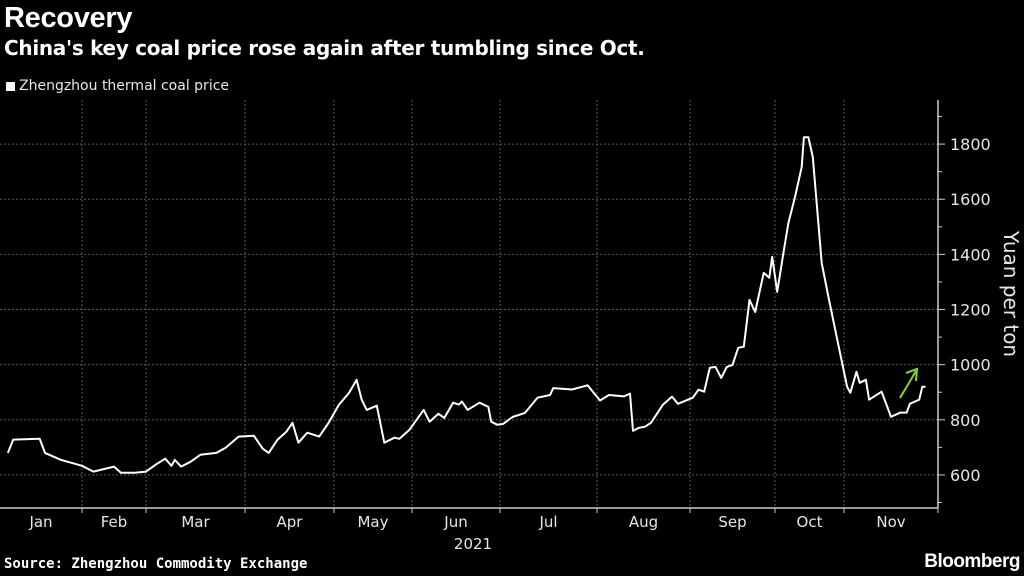  I want to click on x-tick-label: Jun, so click(455, 522).